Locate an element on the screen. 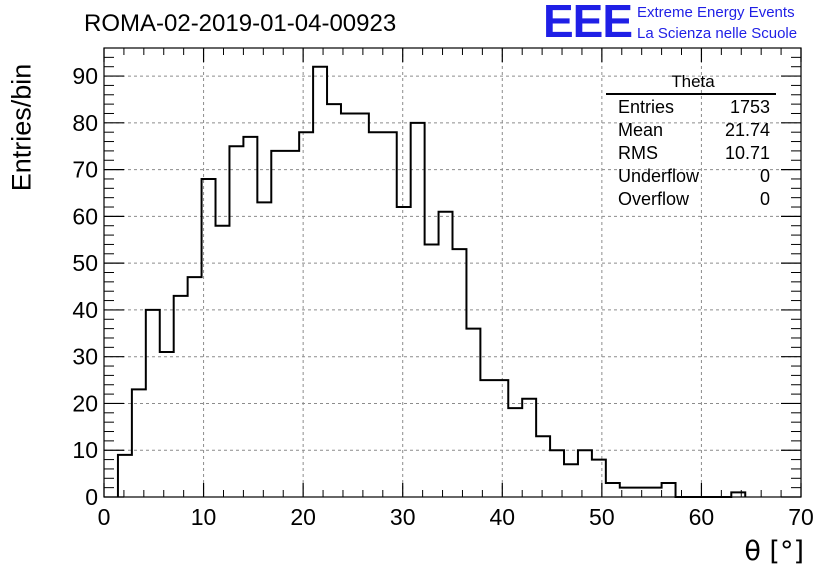  x-tick-label: 40 is located at coordinates (502, 517).